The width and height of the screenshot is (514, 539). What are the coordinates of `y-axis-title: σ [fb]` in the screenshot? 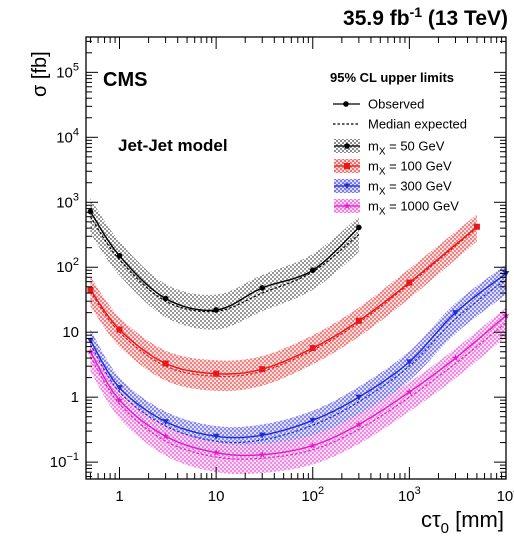 It's located at (40, 74).